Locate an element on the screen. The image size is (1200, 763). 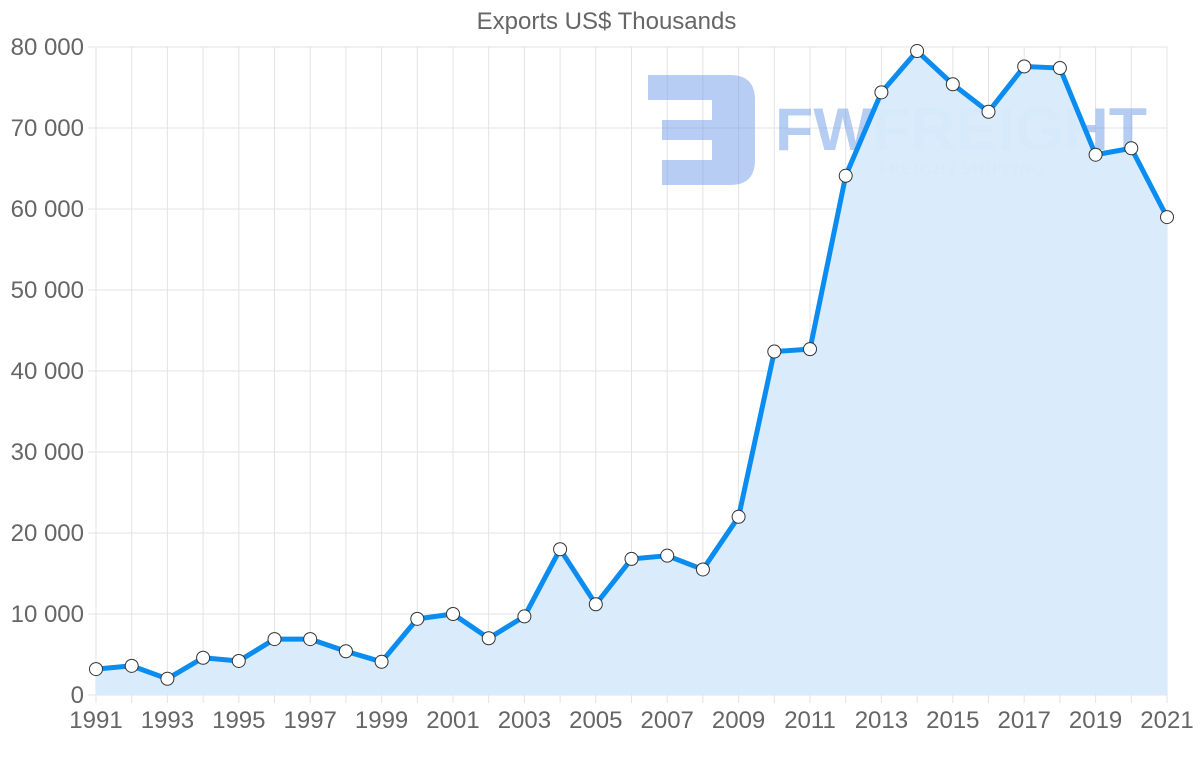
y-tick-label: 70 000 is located at coordinates (47, 128).